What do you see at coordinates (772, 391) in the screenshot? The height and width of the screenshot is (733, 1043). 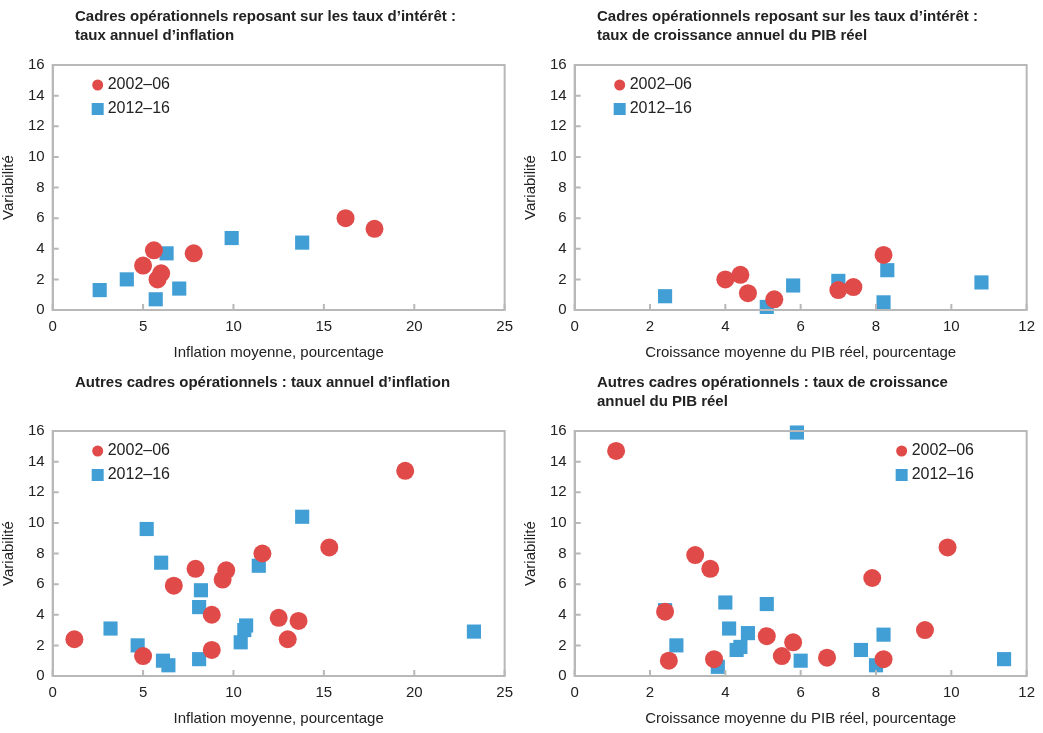 I see `chart-title: Autres cadres opérationnels : taux de croissance annuel du PIB réel` at bounding box center [772, 391].